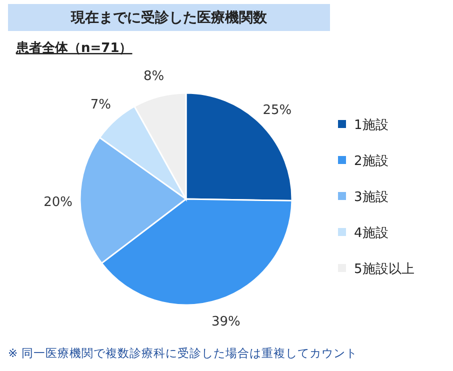  What do you see at coordinates (154, 76) in the screenshot?
I see `data-label: 8%` at bounding box center [154, 76].